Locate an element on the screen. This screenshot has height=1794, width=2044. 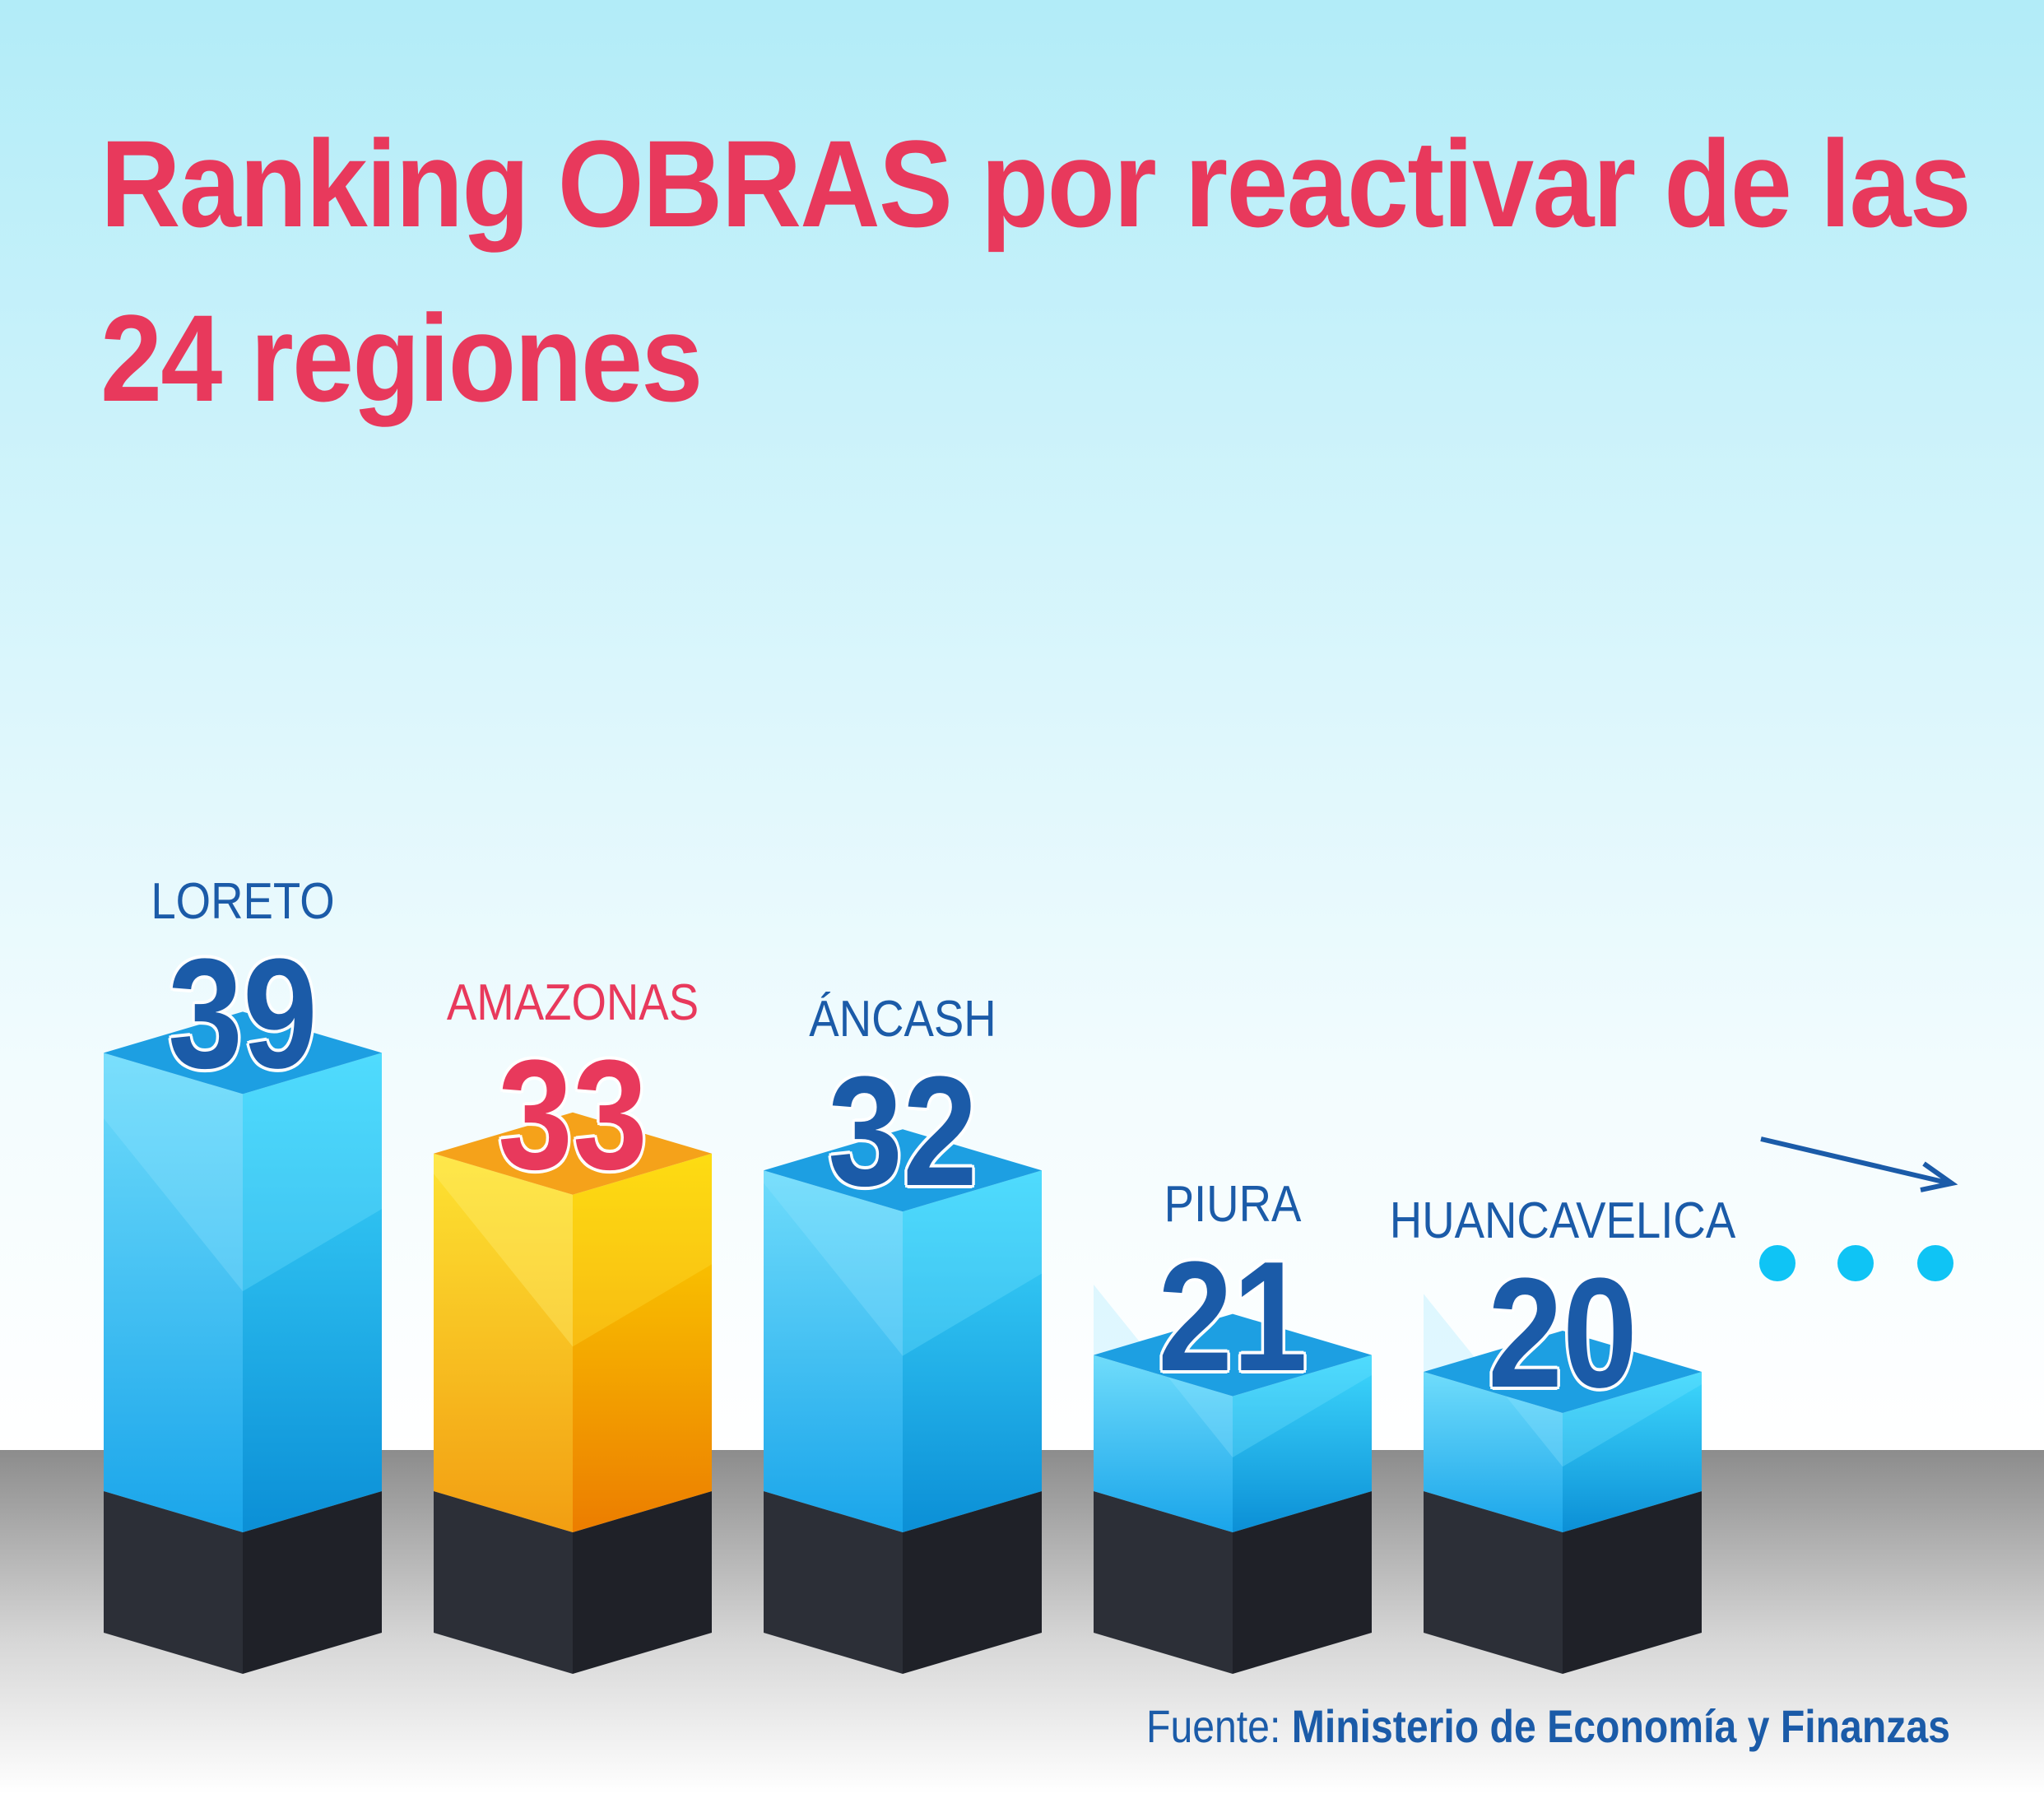
data-label: 21 is located at coordinates (1233, 1316).